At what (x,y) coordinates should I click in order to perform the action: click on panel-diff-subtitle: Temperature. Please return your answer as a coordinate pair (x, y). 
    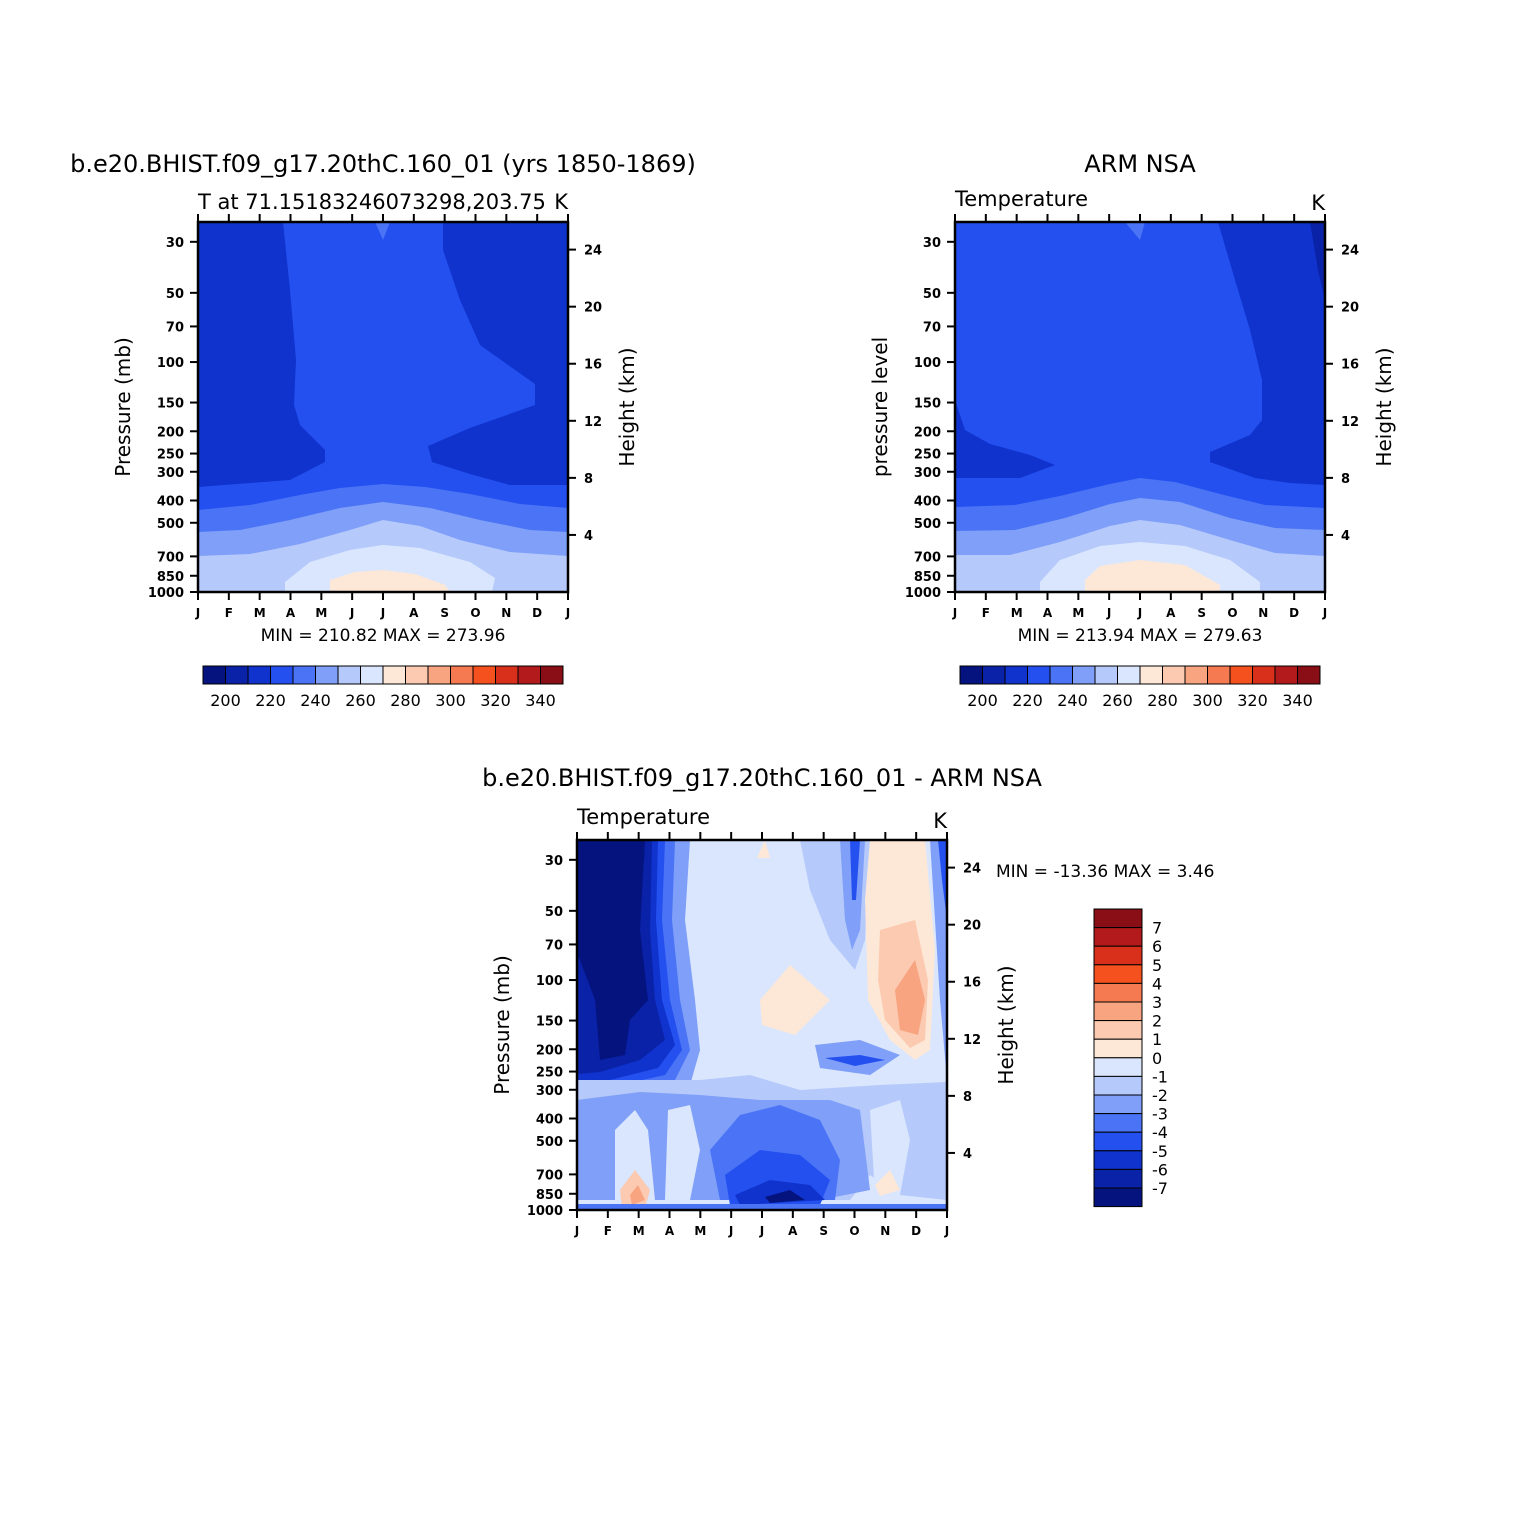
    Looking at the image, I should click on (643, 817).